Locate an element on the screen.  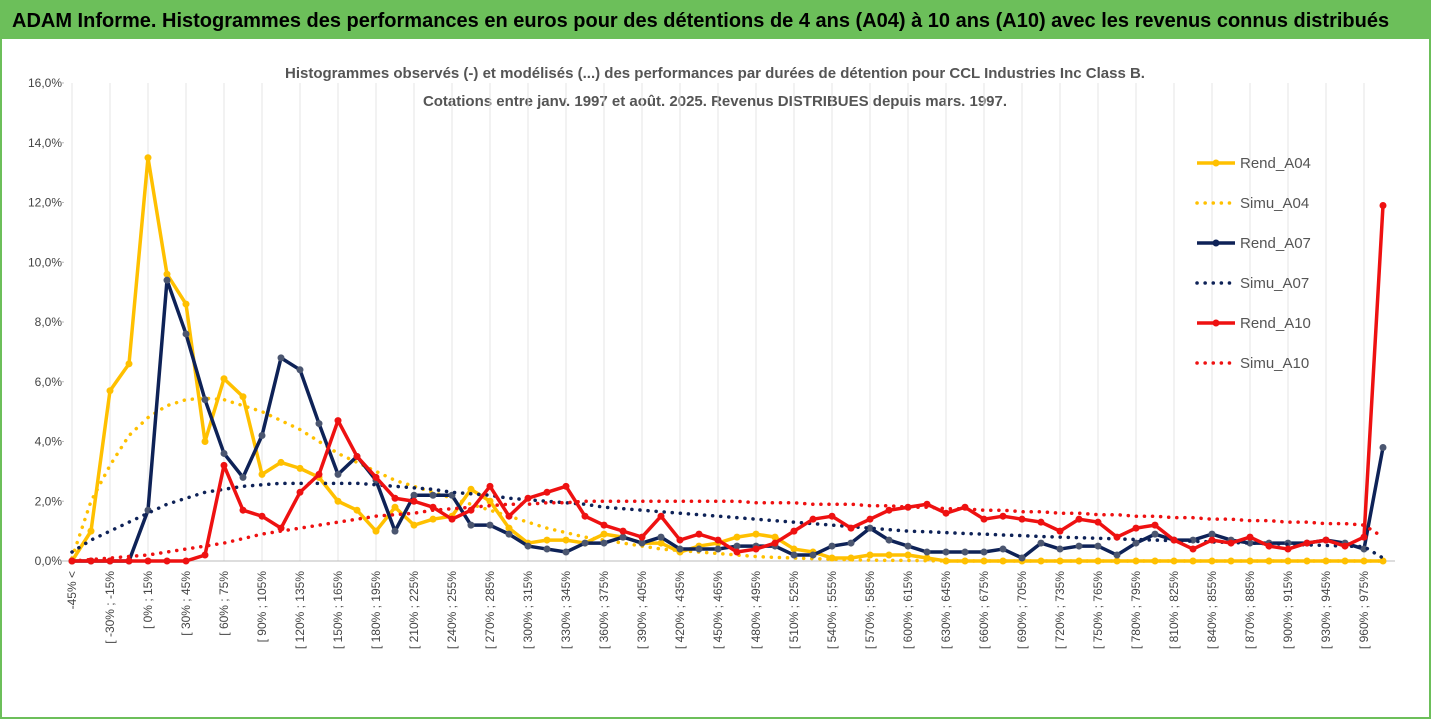
legend-label: Rend_A04 is located at coordinates (1275, 163).